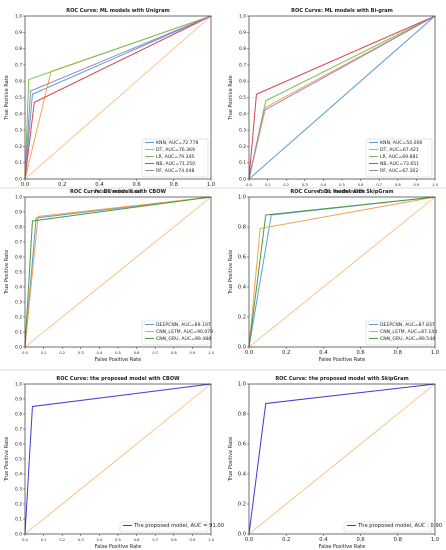 Image resolution: width=446 pixels, height=550 pixels. What do you see at coordinates (174, 353) in the screenshot?
I see `x-tick-label: 0.8` at bounding box center [174, 353].